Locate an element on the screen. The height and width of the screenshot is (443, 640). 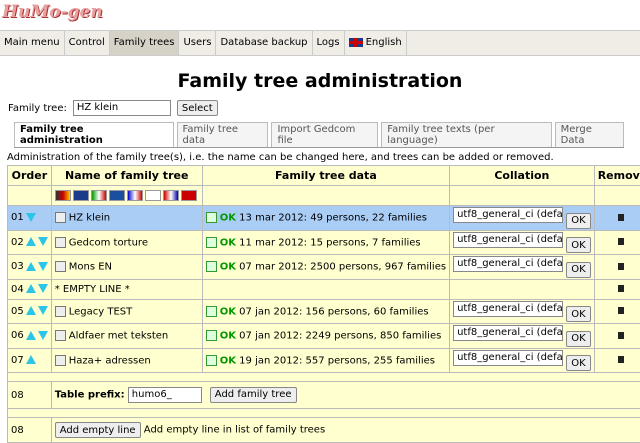
select-button: Select is located at coordinates (197, 108).